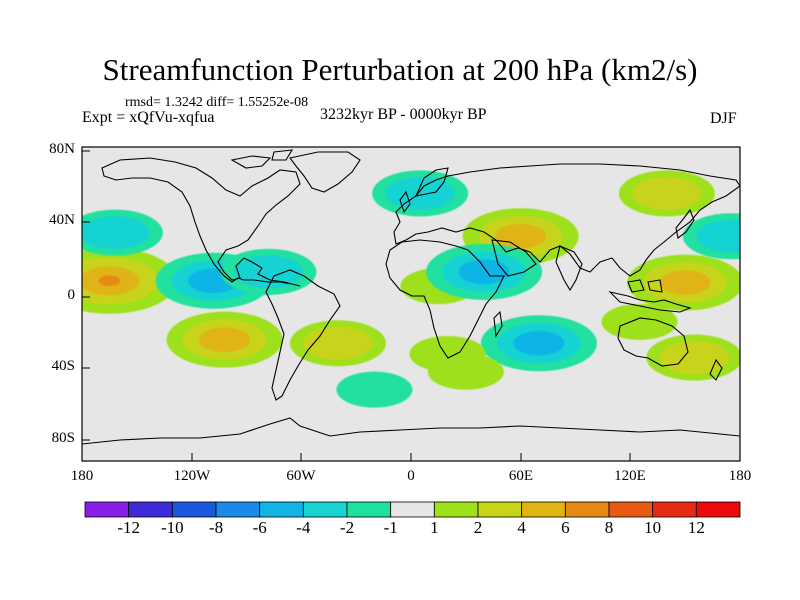 The width and height of the screenshot is (800, 600). Describe the element at coordinates (740, 476) in the screenshot. I see `lon-label-180e: 180` at that location.